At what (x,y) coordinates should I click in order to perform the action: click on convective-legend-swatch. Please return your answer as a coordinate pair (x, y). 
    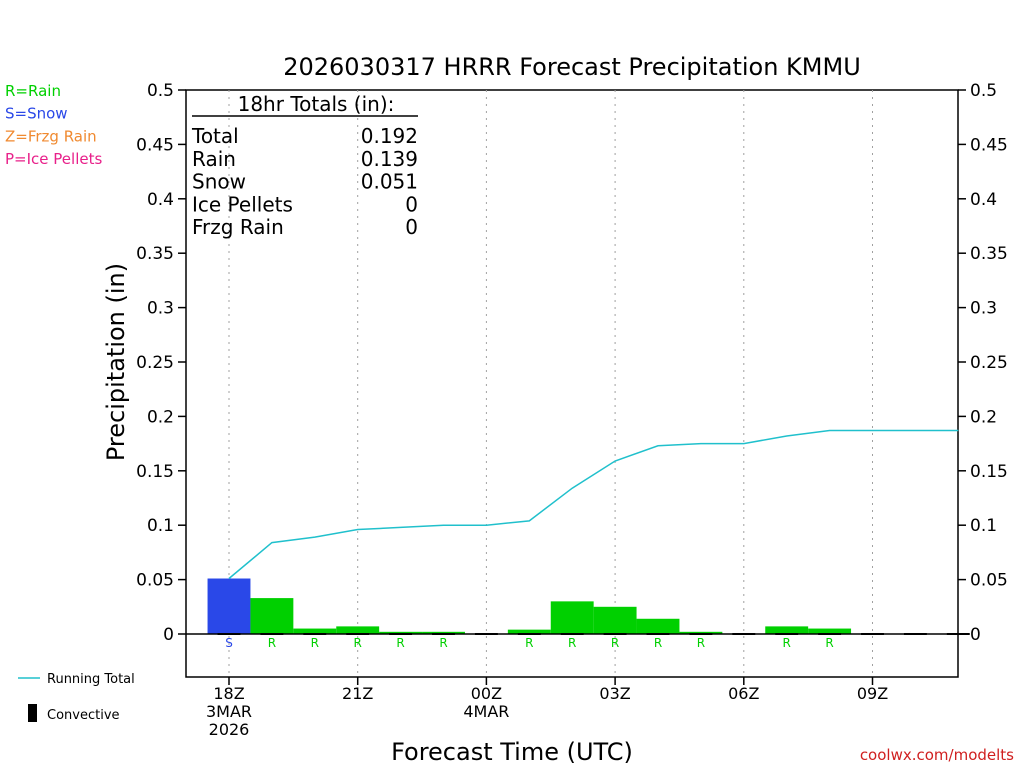
    Looking at the image, I should click on (32, 713).